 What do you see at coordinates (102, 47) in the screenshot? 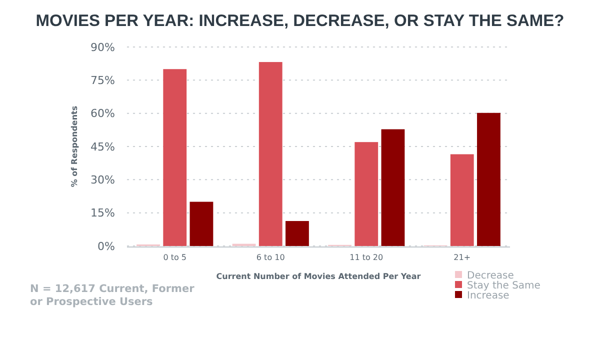
I see `y-tick-label: 90%` at bounding box center [102, 47].